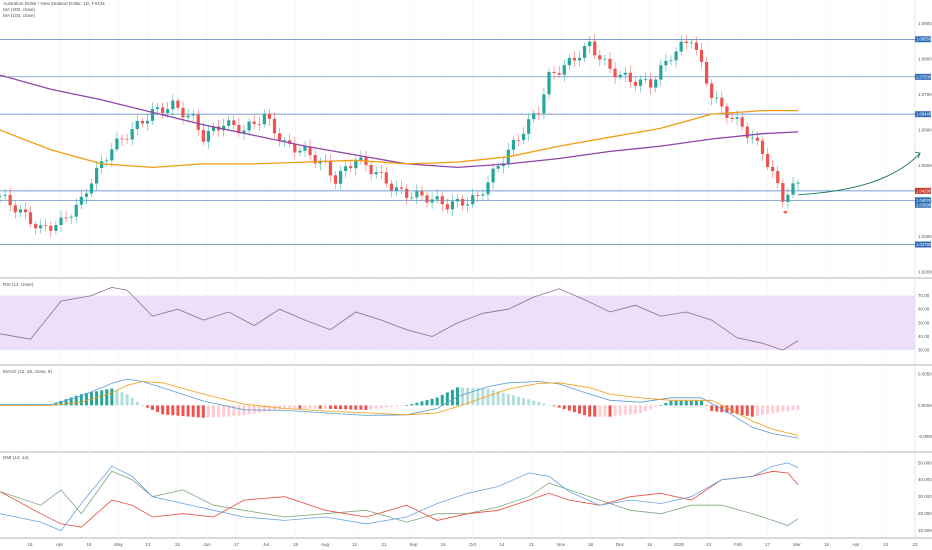 Image resolution: width=932 pixels, height=550 pixels. I want to click on macd-line, so click(399, 408).